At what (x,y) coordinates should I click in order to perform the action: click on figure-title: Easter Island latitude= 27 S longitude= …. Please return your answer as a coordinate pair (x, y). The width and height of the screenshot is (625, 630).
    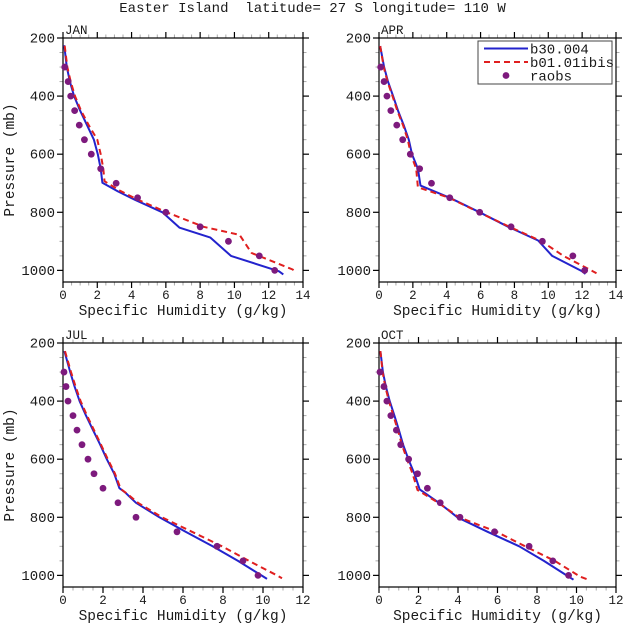
    Looking at the image, I should click on (312, 9).